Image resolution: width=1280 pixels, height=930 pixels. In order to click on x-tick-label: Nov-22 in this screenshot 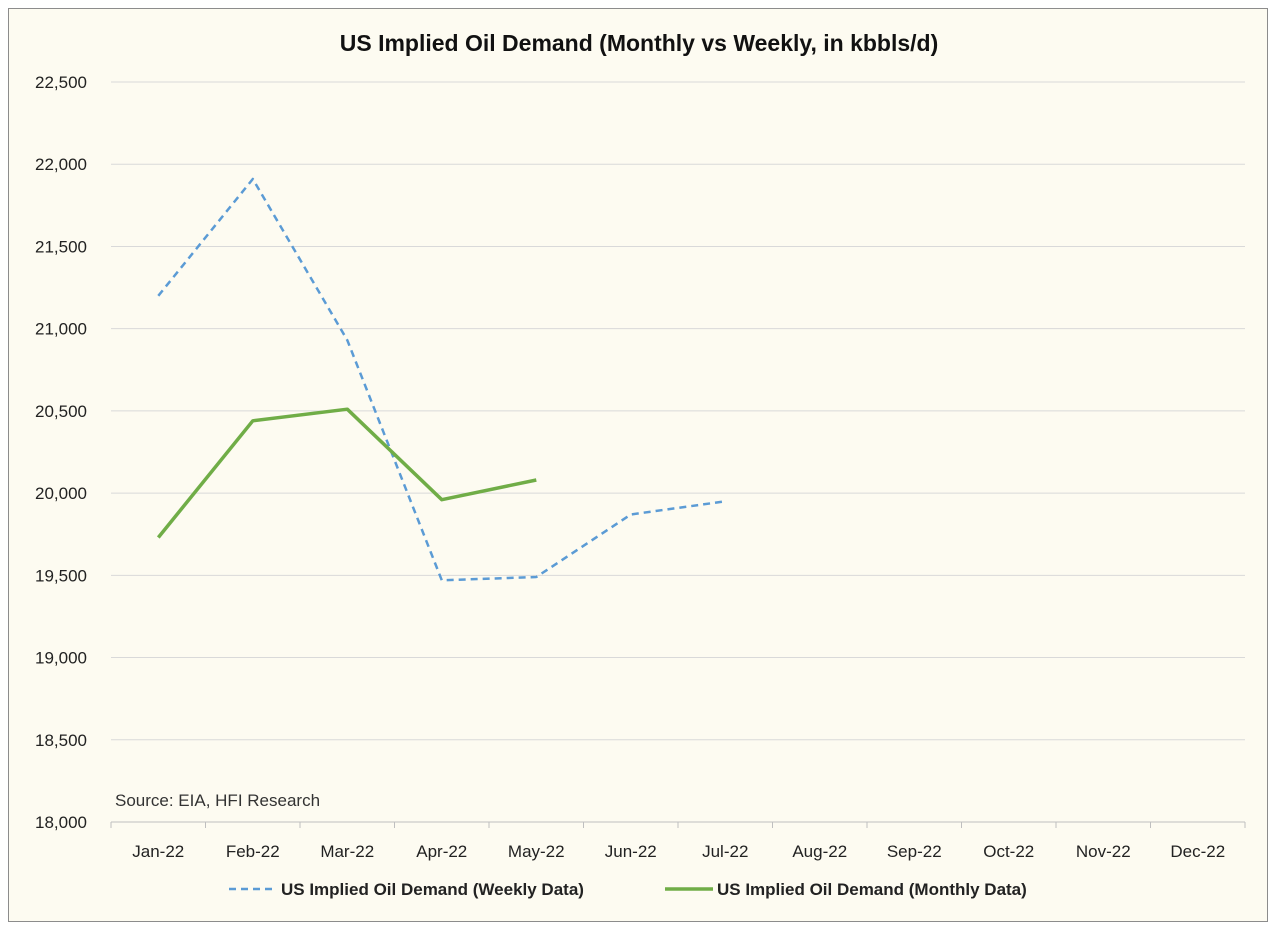, I will do `click(1103, 851)`.